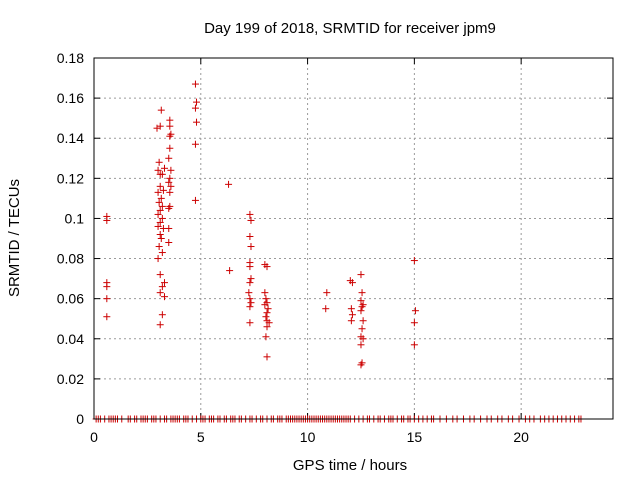 The image size is (640, 480). I want to click on x-axis-title: GPS time / hours, so click(350, 465).